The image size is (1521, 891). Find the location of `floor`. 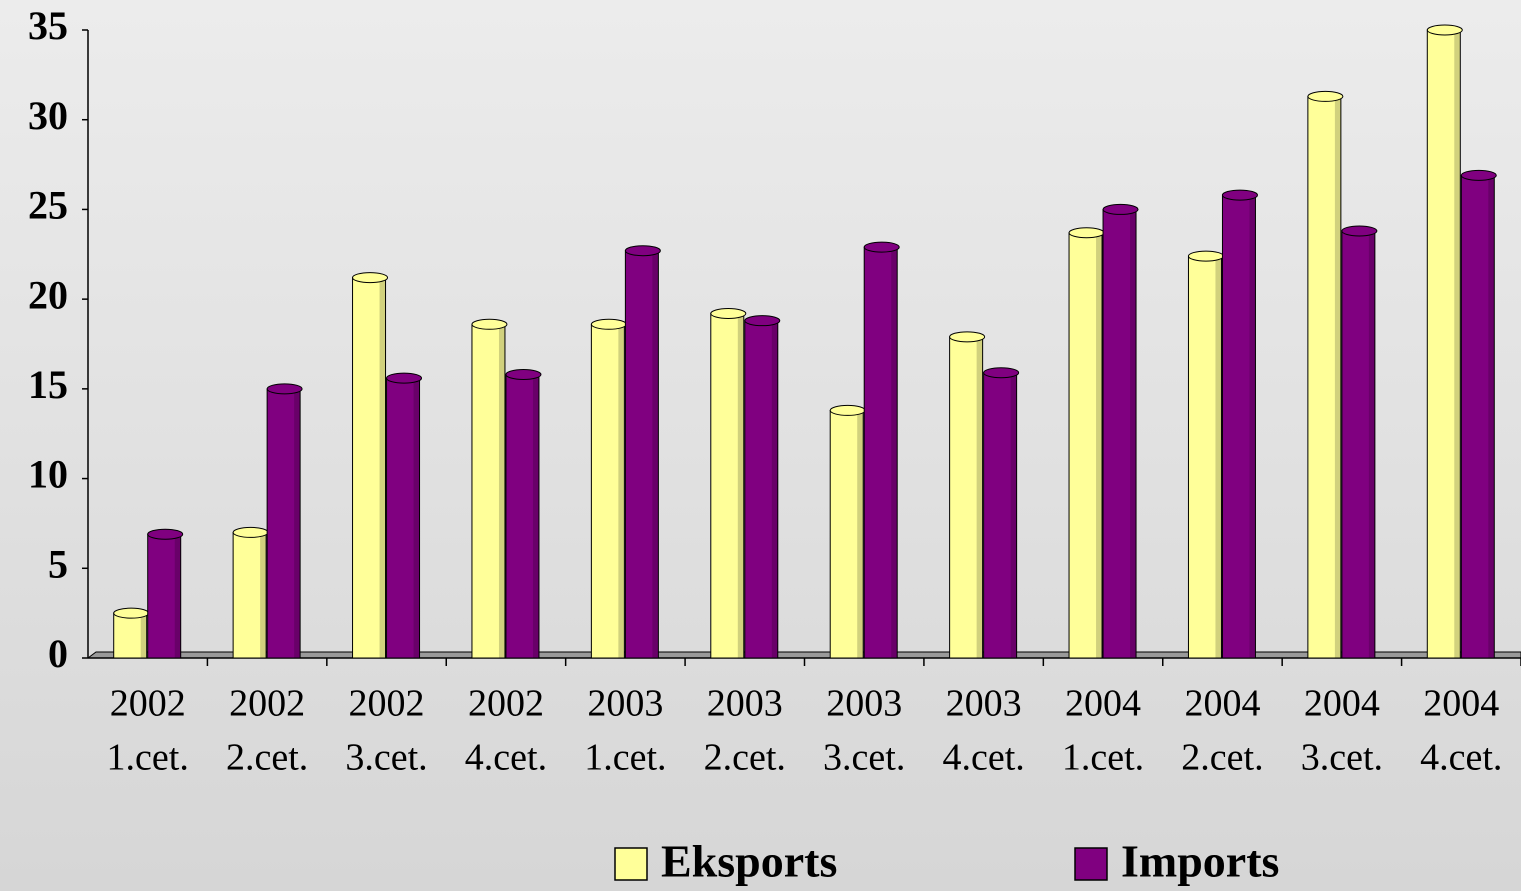

floor is located at coordinates (803, 655).